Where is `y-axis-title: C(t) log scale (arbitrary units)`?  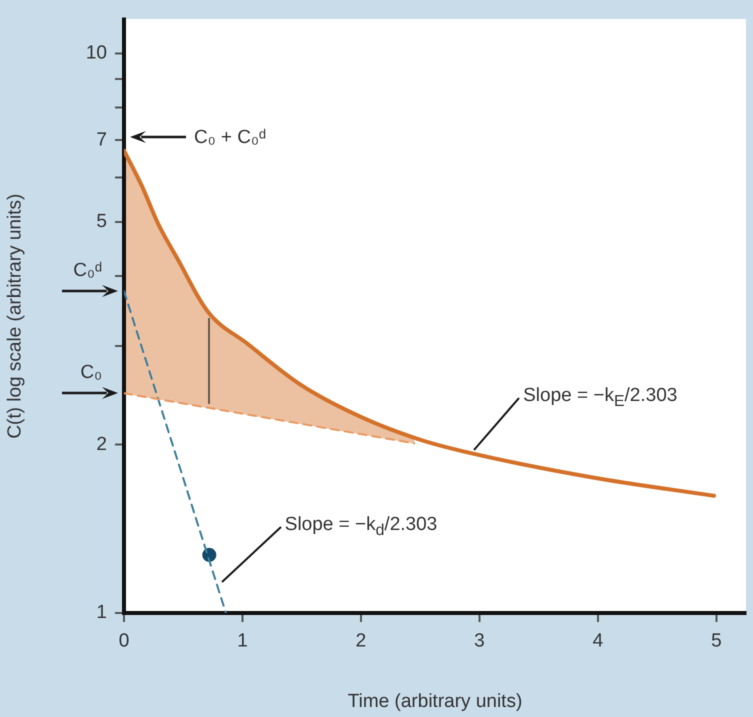 y-axis-title: C(t) log scale (arbitrary units) is located at coordinates (15, 316).